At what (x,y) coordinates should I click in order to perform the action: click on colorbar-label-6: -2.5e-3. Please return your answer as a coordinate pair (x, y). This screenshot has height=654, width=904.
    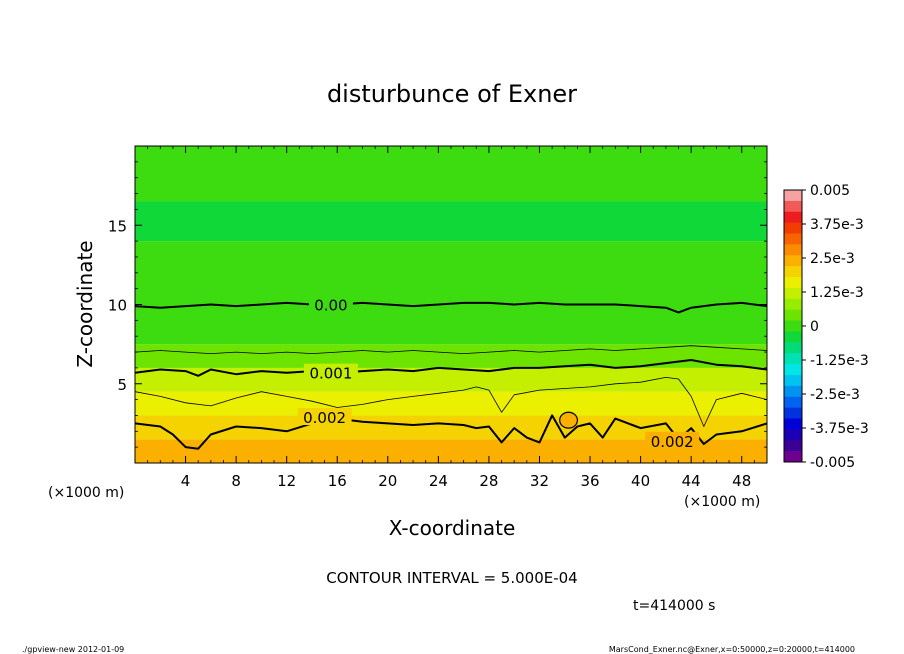
    Looking at the image, I should click on (835, 395).